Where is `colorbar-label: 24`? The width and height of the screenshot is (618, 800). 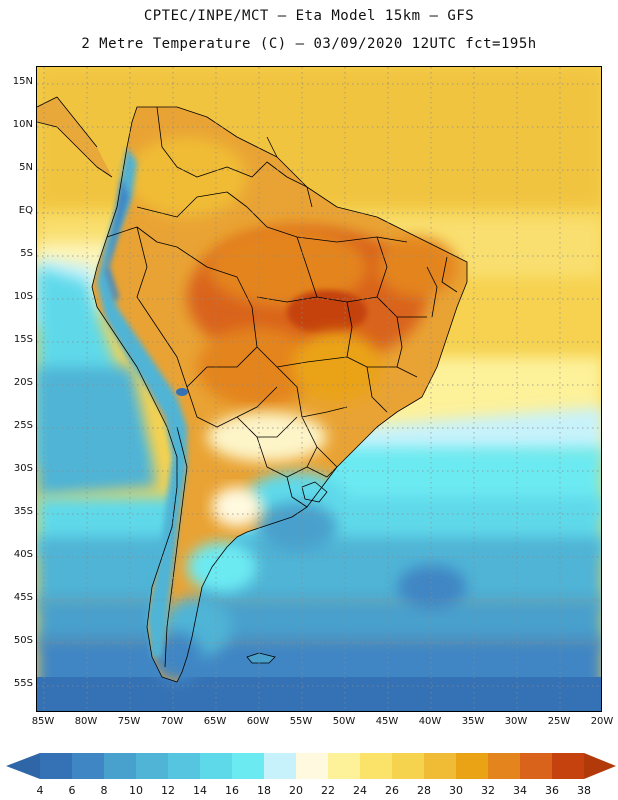 colorbar-label: 24 is located at coordinates (360, 790).